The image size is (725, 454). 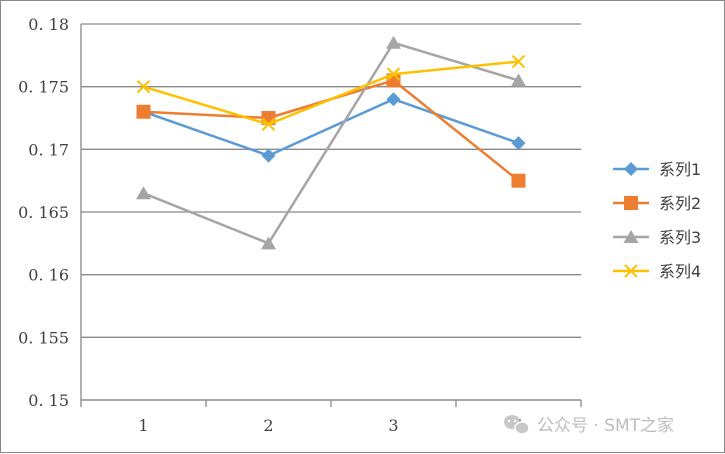 I want to click on legend-item: 系列1, so click(x=657, y=169).